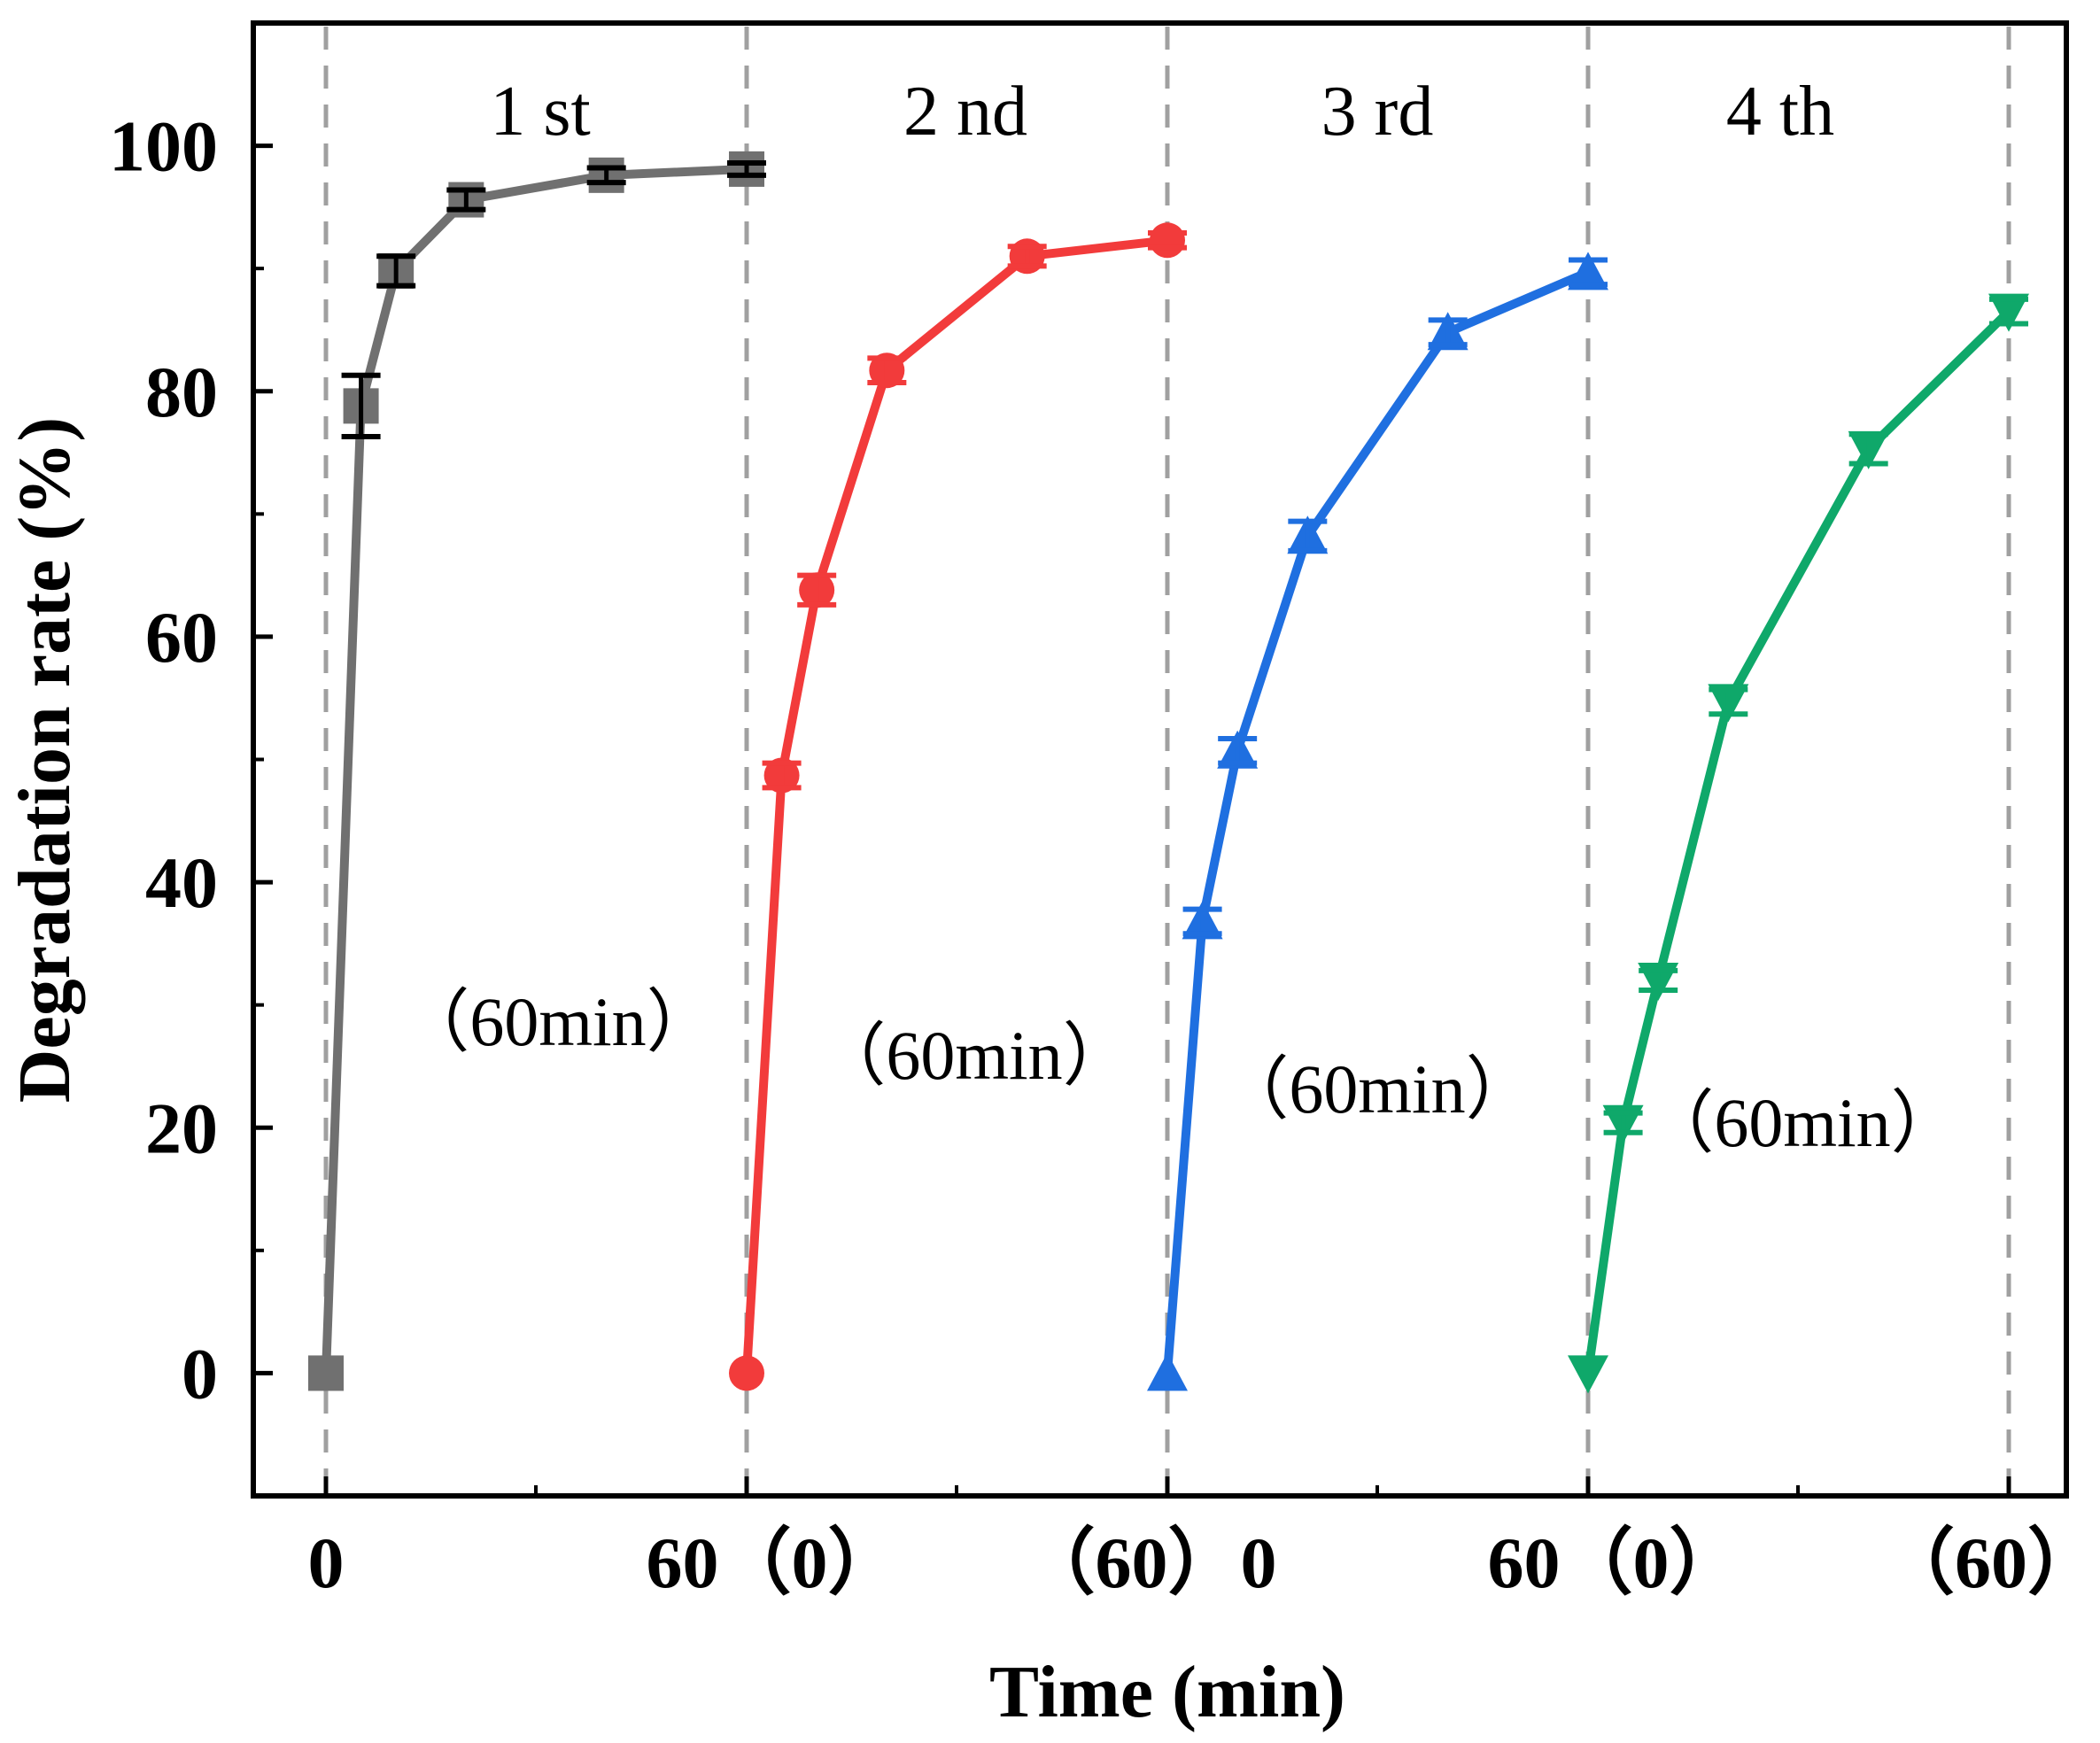  Describe the element at coordinates (326, 1562) in the screenshot. I see `x-tick-label: 0` at that location.